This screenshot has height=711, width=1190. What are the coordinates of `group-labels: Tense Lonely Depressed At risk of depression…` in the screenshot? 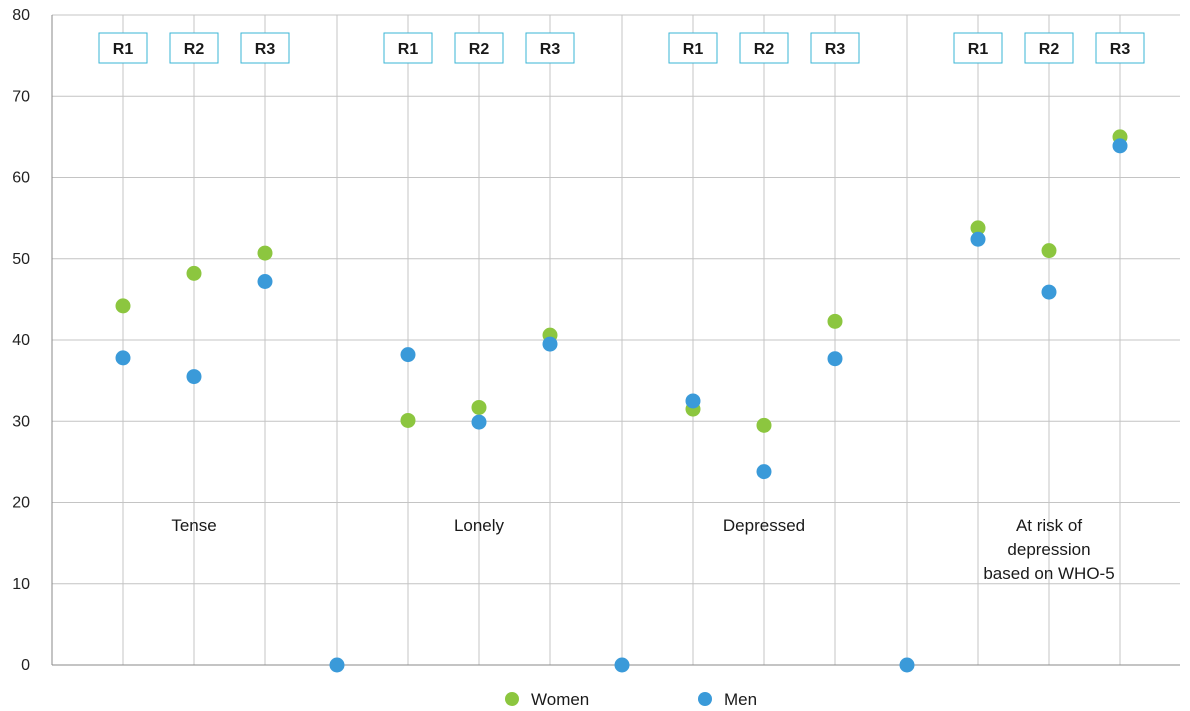 It's located at (642, 549).